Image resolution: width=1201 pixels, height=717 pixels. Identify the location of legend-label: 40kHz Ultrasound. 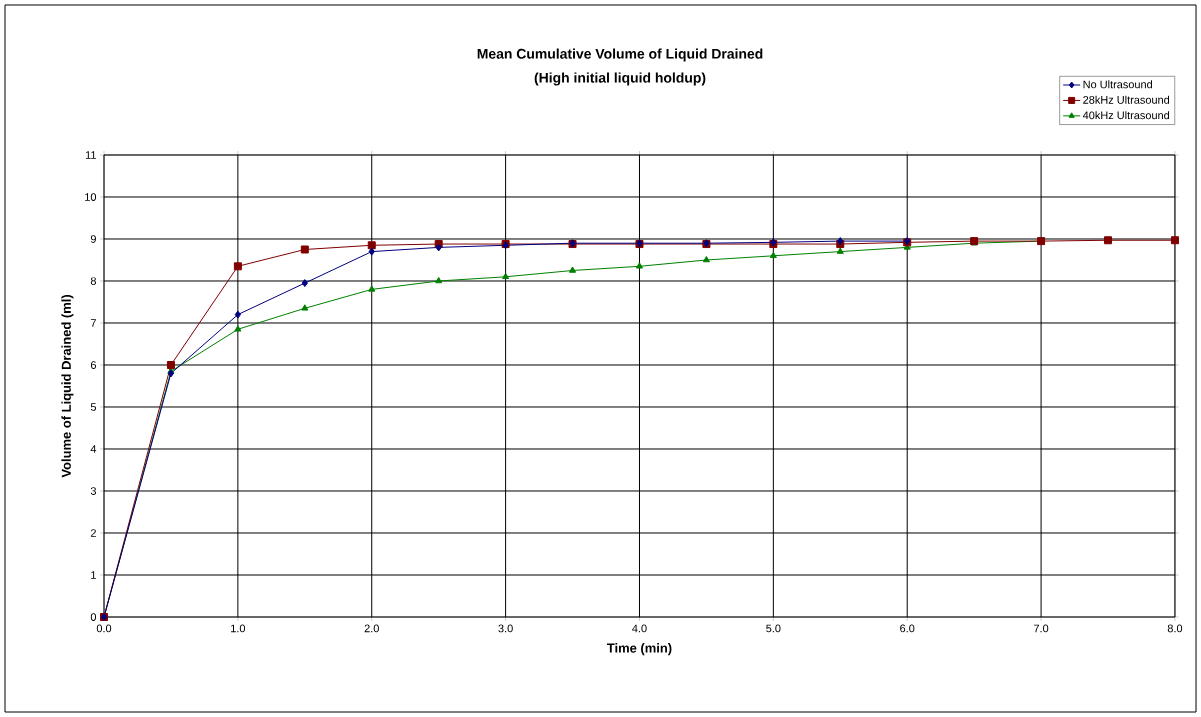
(1126, 115).